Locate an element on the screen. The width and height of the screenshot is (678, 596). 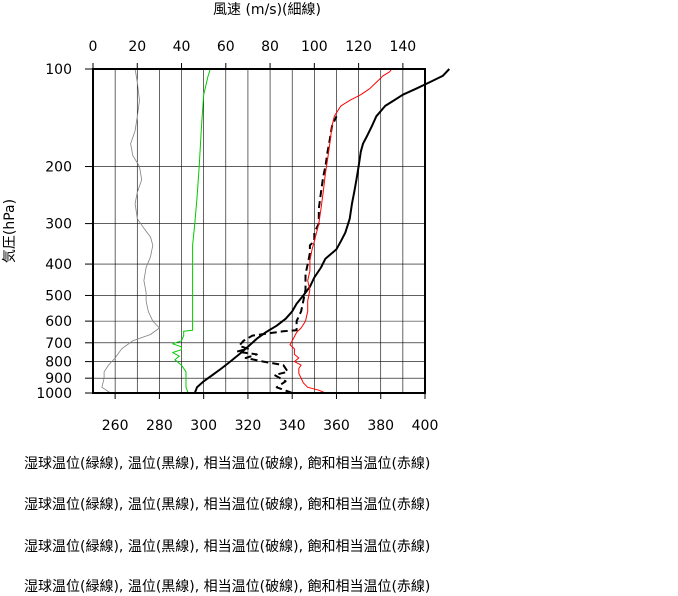
pressure-tick-label-200: 200 is located at coordinates (58, 168).